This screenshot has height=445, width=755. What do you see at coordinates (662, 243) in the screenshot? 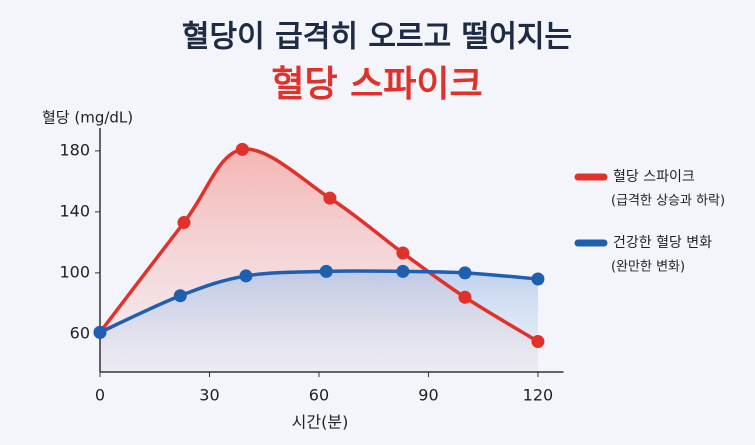
I see `legend-label: 건강한 혈당 변화` at bounding box center [662, 243].